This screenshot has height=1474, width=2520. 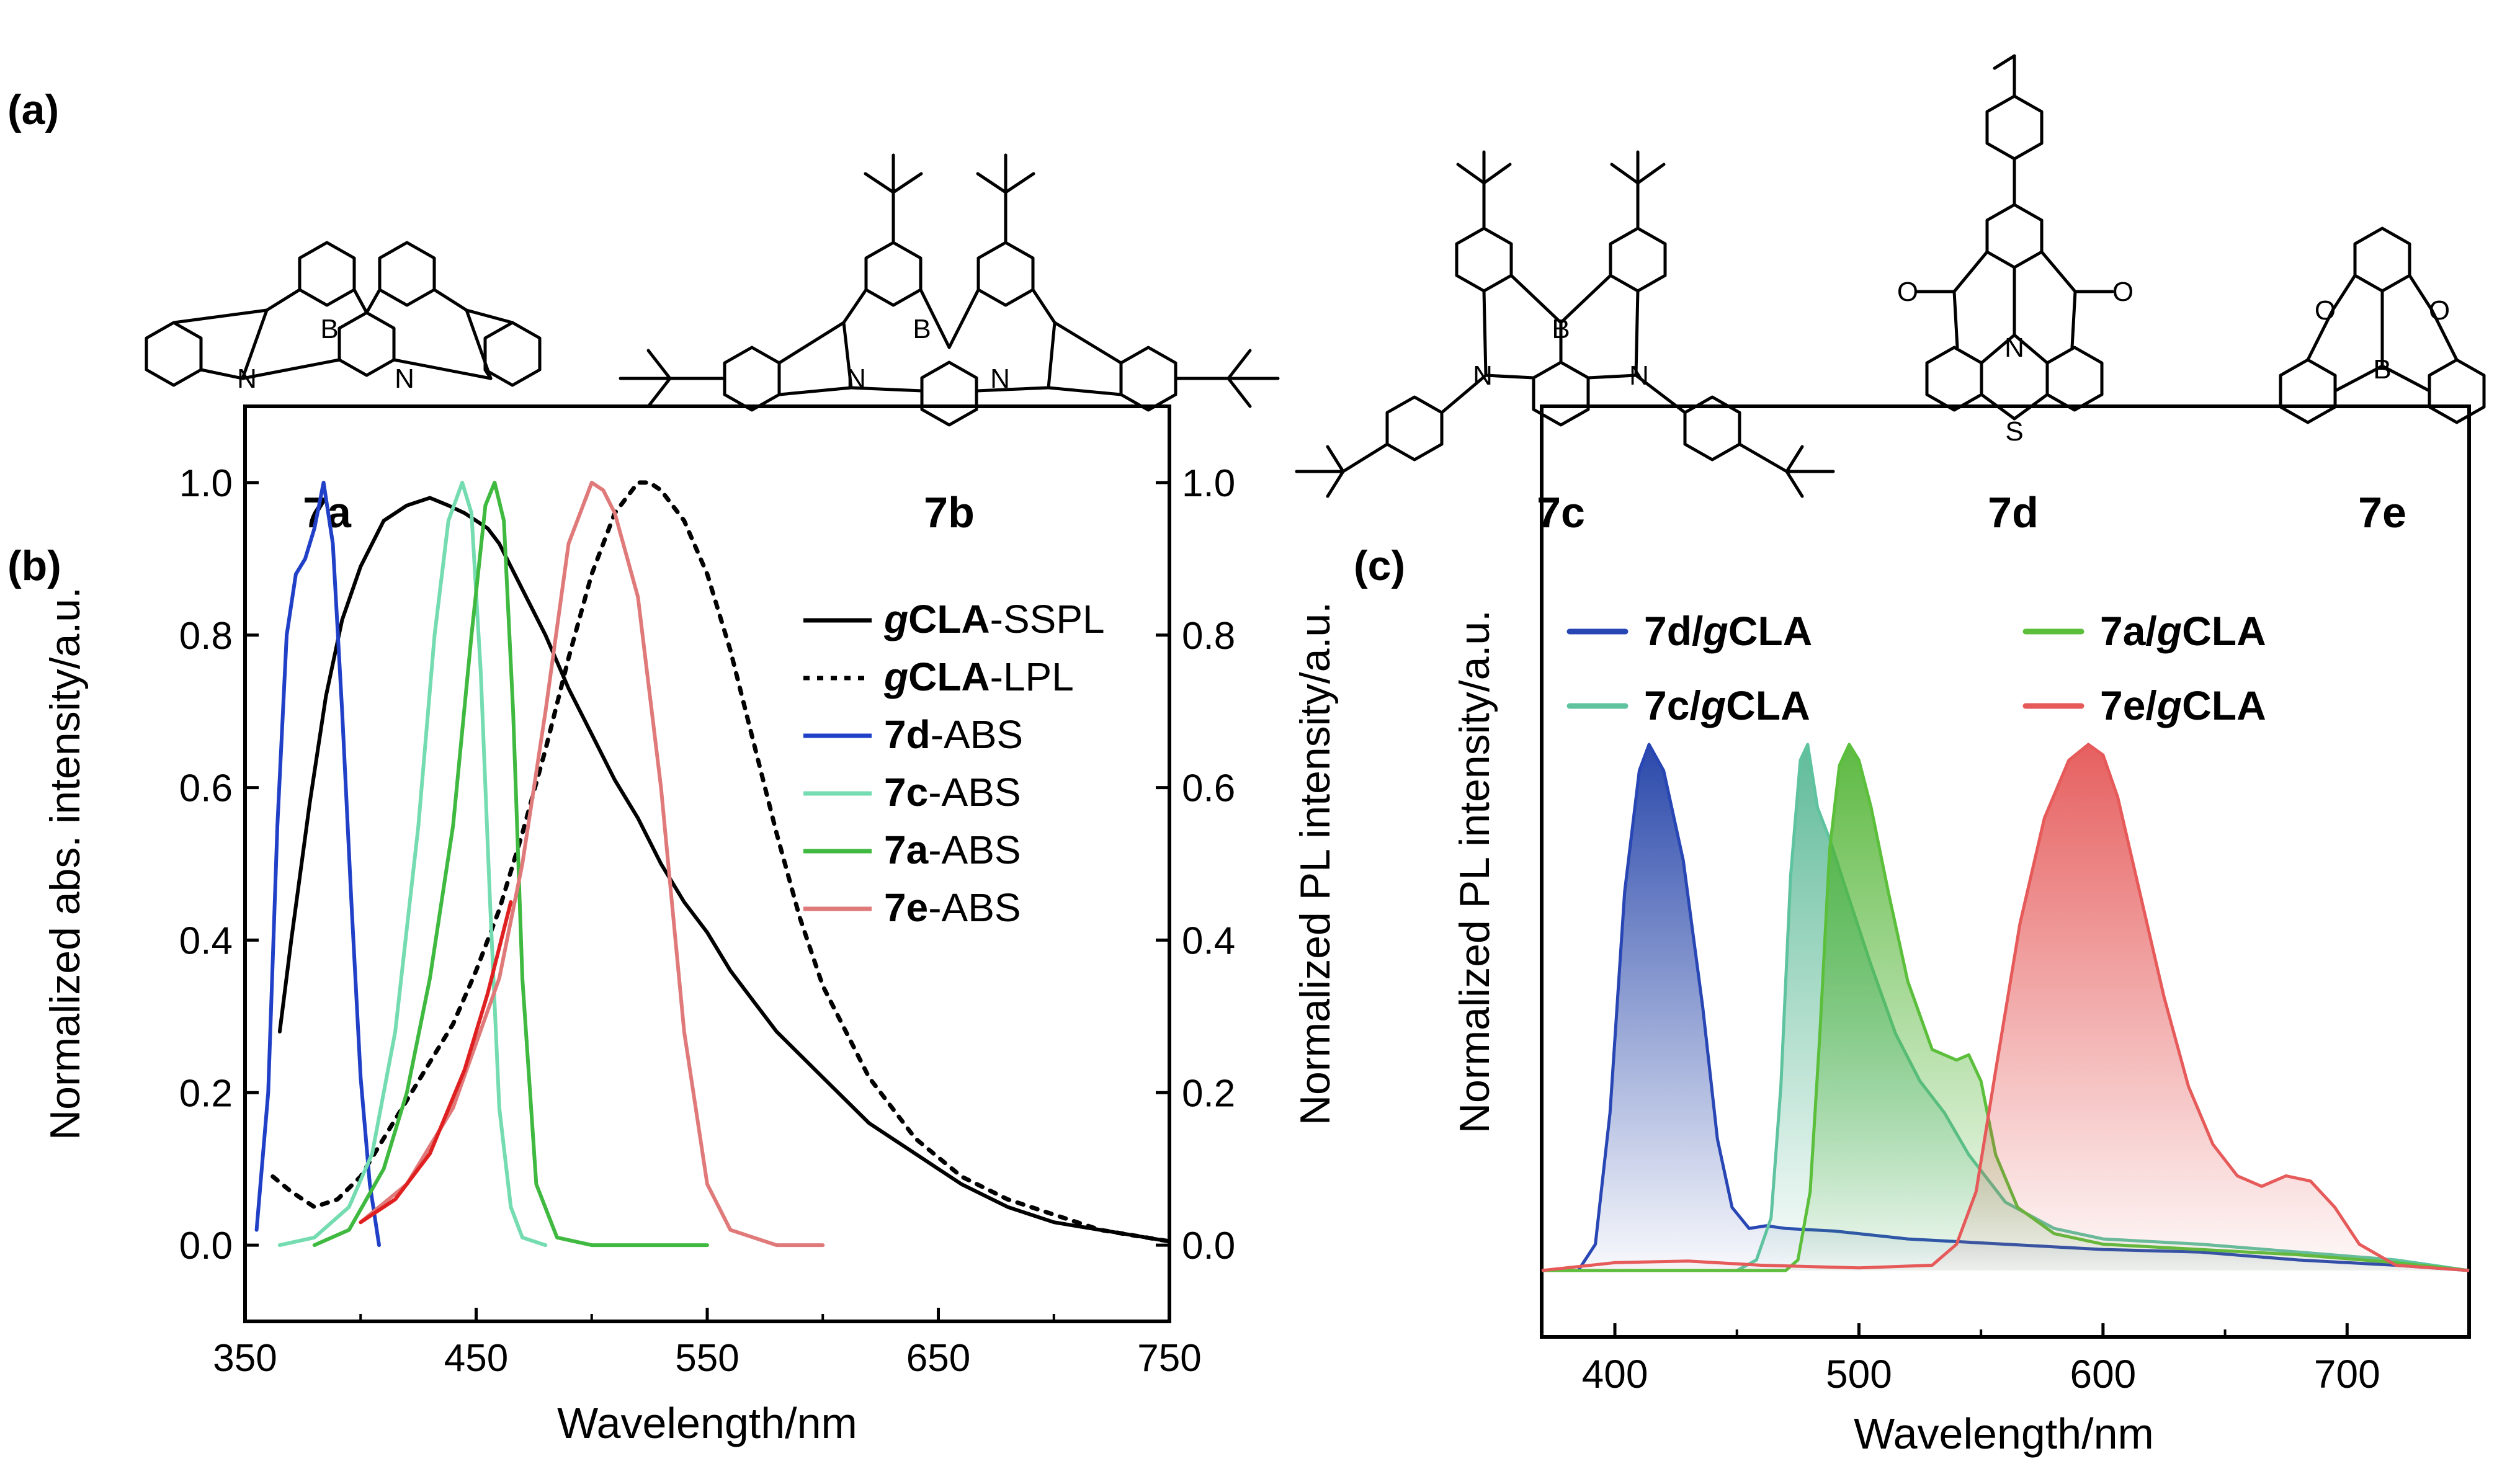 I want to click on chart-b-x-ticks: 350 450 550 650 750, so click(x=707, y=1344).